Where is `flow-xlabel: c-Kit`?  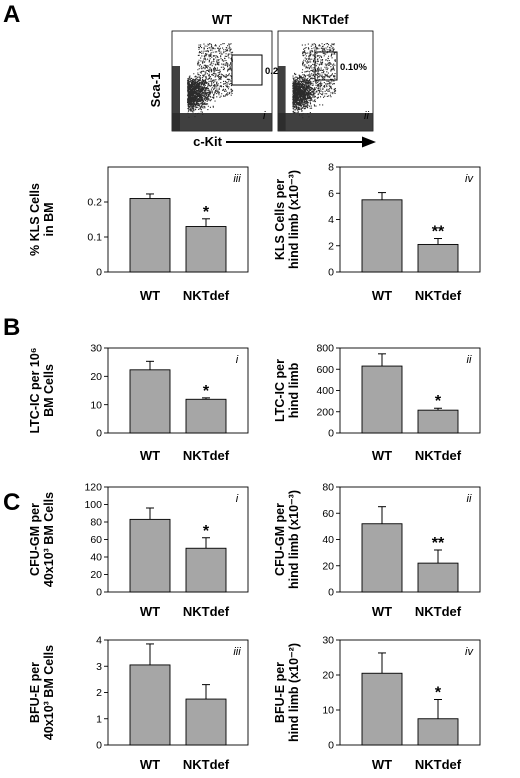 flow-xlabel: c-Kit is located at coordinates (208, 141).